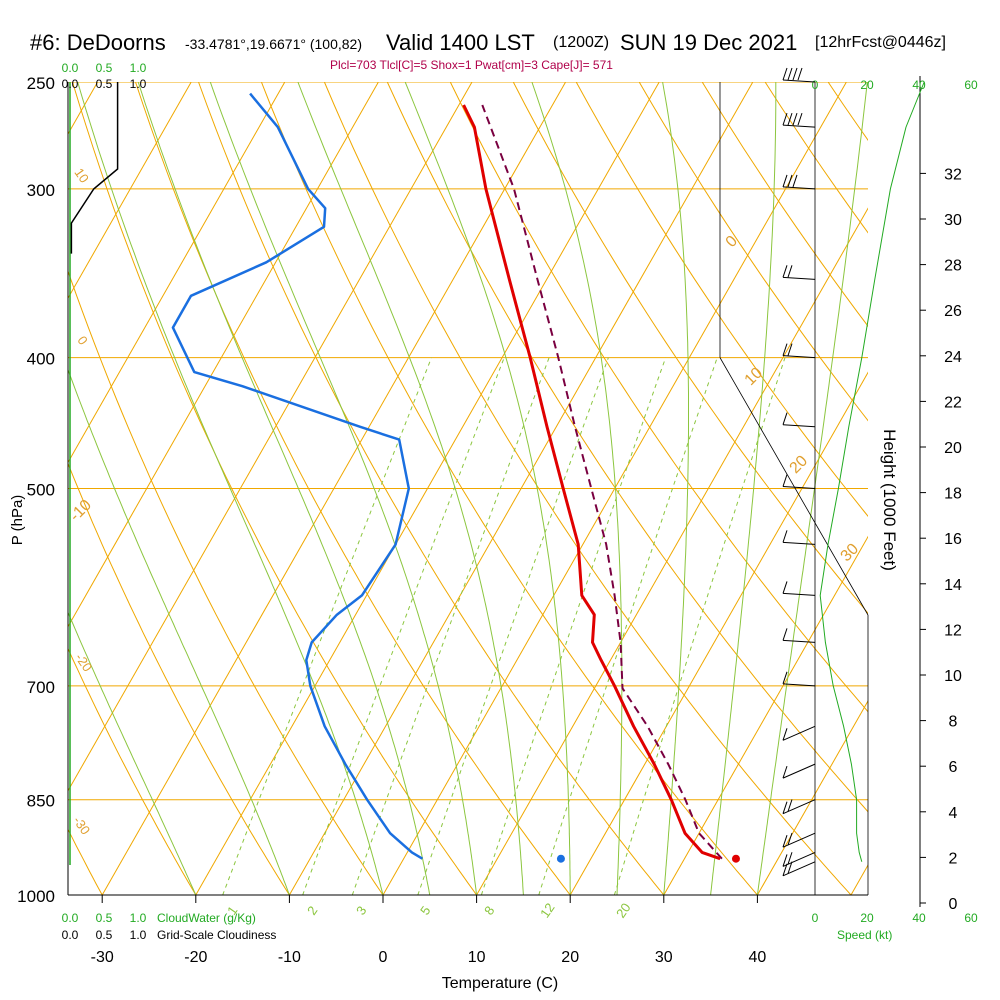  I want to click on dry-adiabat-label: 20, so click(799, 464).